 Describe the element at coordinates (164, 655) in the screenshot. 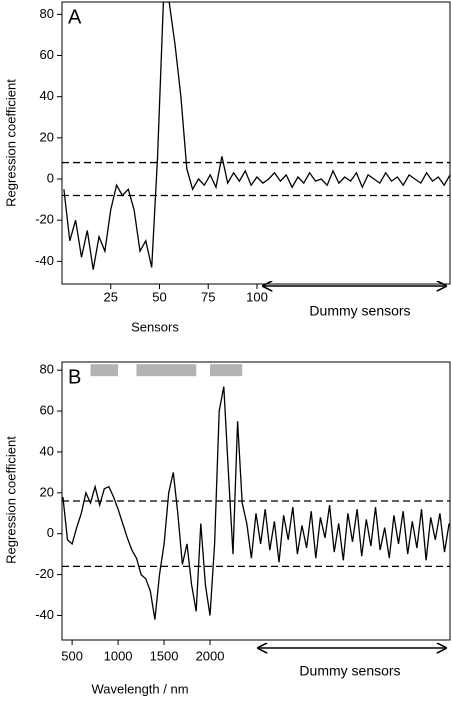

I see `x-tick-label: 1500` at that location.